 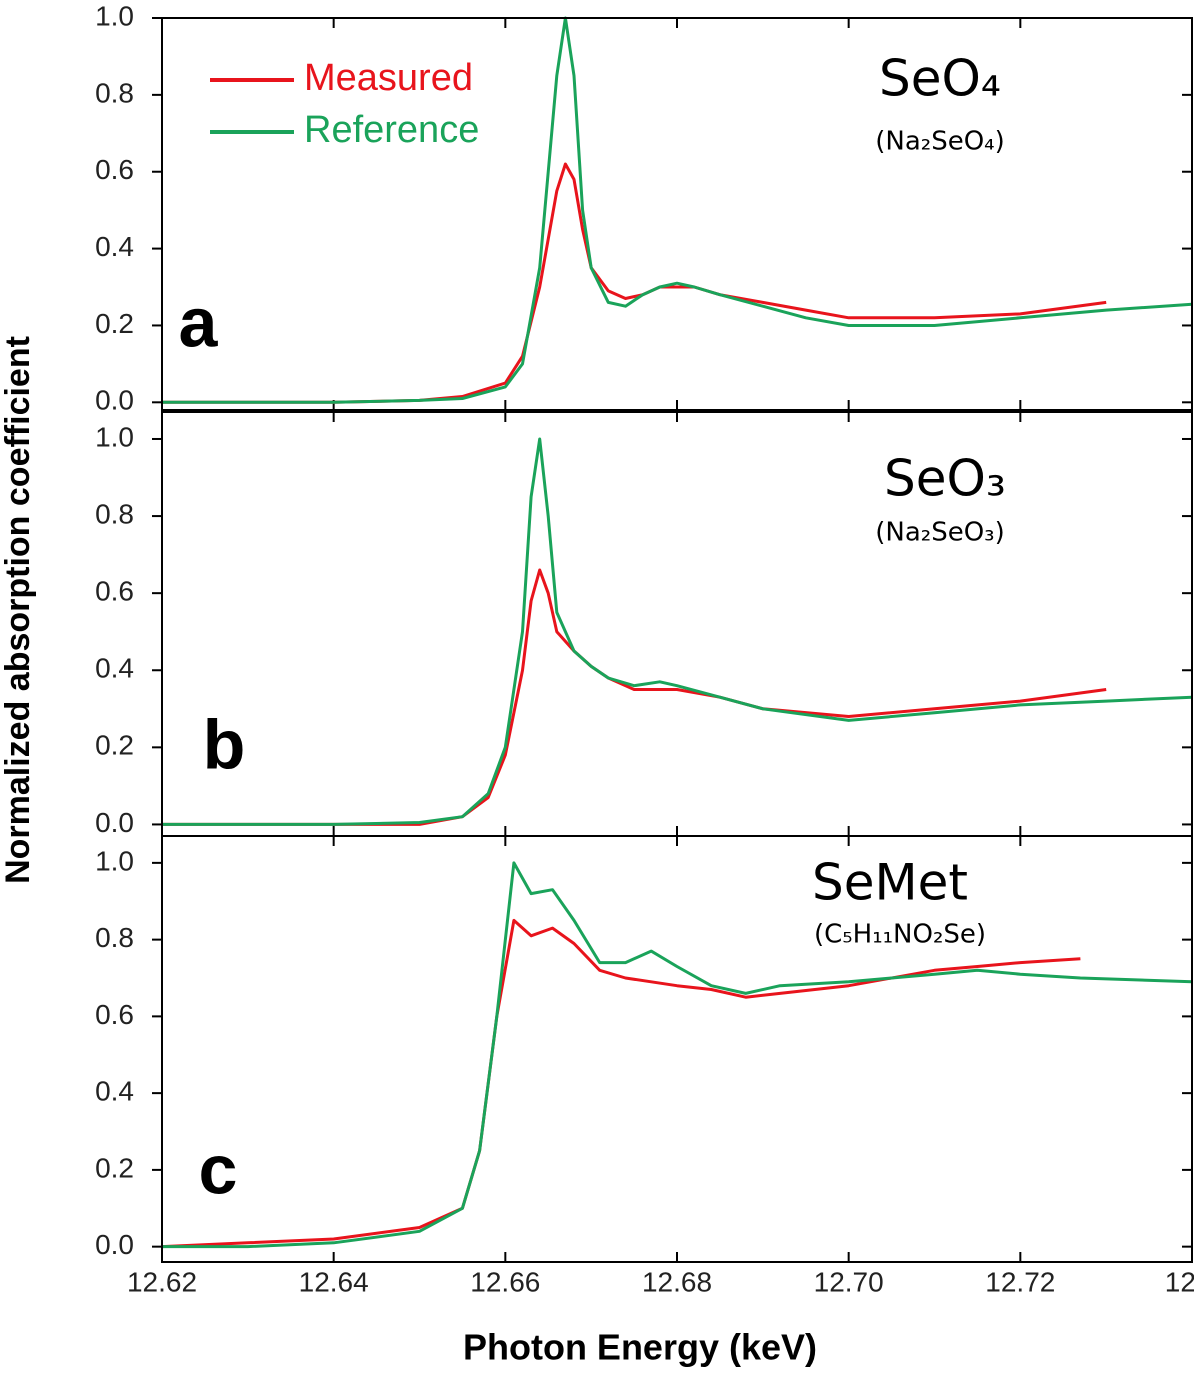 I want to click on x-tick-label: 12.70, so click(x=849, y=1281).